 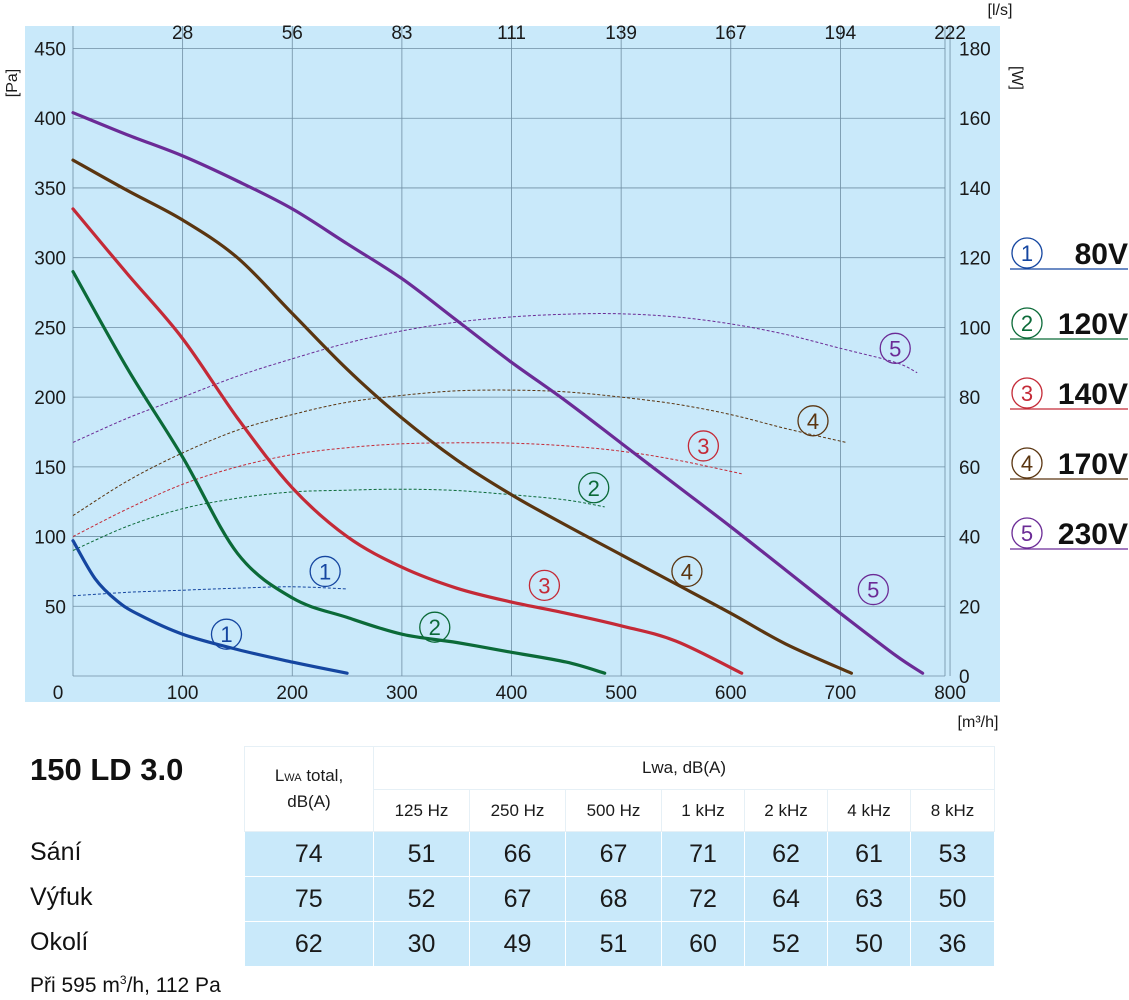 What do you see at coordinates (703, 944) in the screenshot?
I see `band-cell: 60` at bounding box center [703, 944].